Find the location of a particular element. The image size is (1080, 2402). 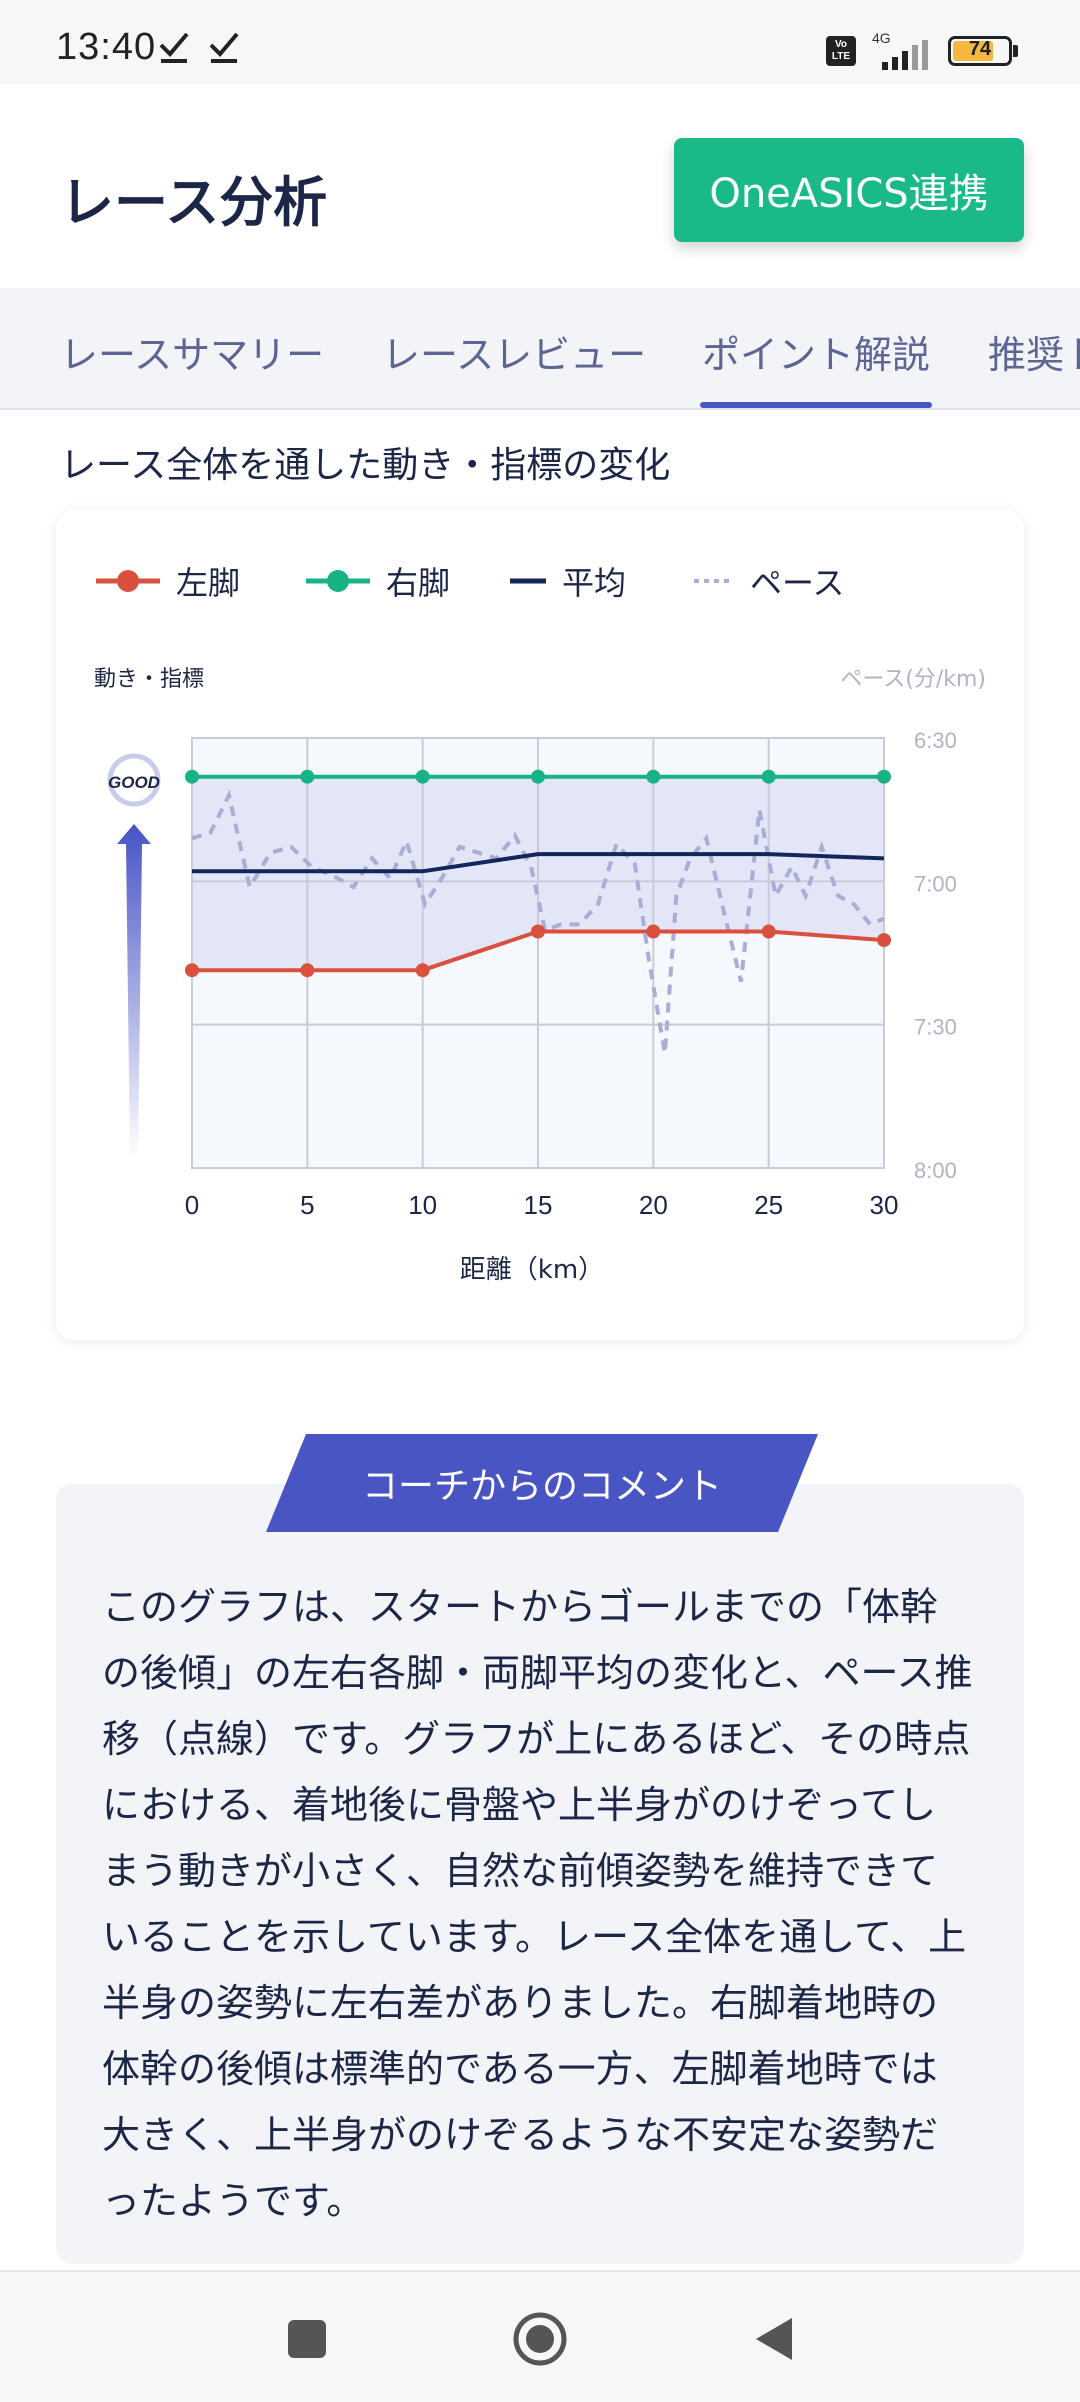

comment-line: 半身の姿勢に左右差がありました。右脚着地時の is located at coordinates (520, 2003).